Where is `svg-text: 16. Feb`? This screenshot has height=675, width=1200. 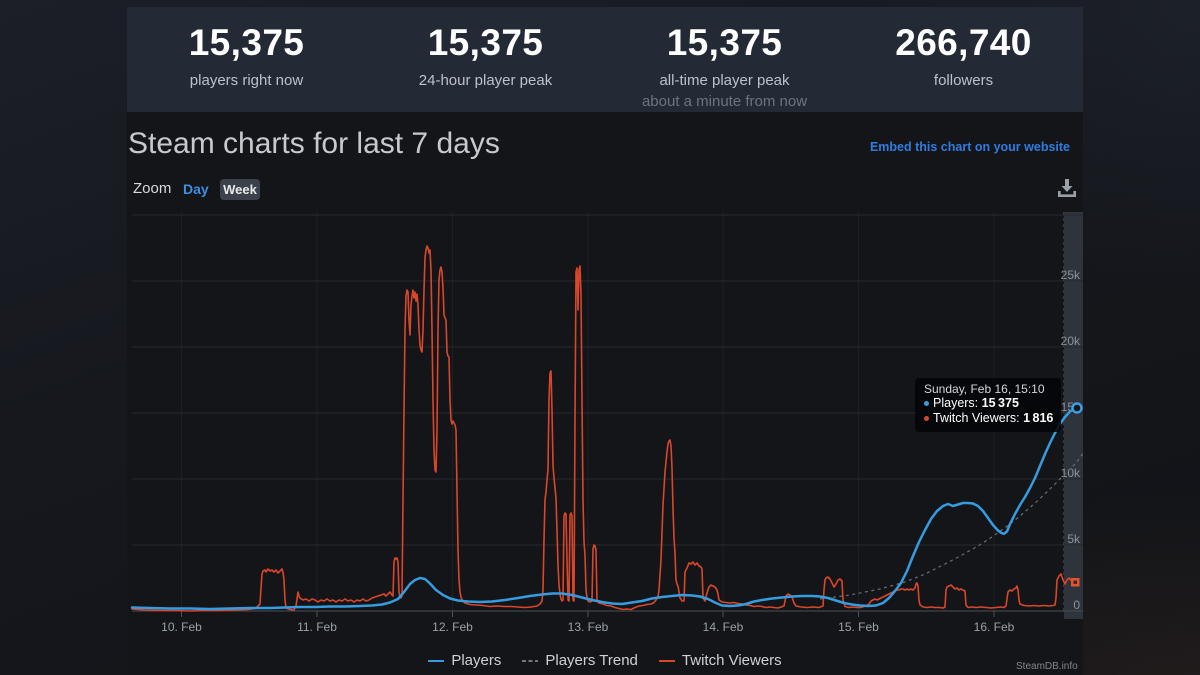
svg-text: 16. Feb is located at coordinates (994, 627).